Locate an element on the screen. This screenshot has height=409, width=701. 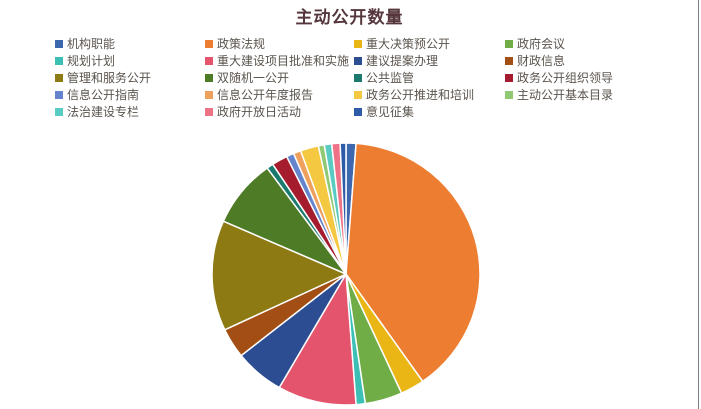
legend-item: 管理和服务公开 is located at coordinates (103, 77).